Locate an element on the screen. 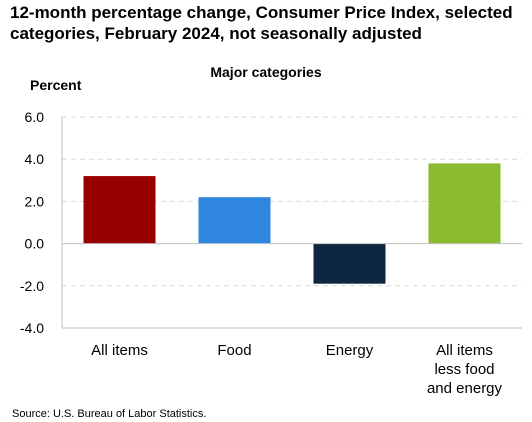  x-category-label-line: less food is located at coordinates (464, 369).